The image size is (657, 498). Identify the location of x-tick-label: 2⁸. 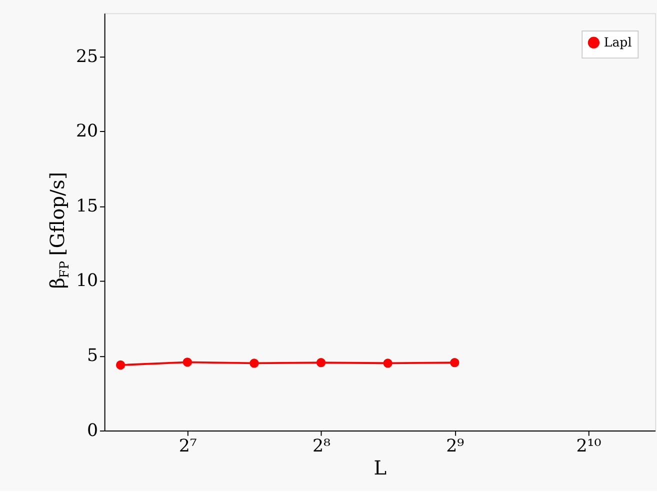
(321, 446).